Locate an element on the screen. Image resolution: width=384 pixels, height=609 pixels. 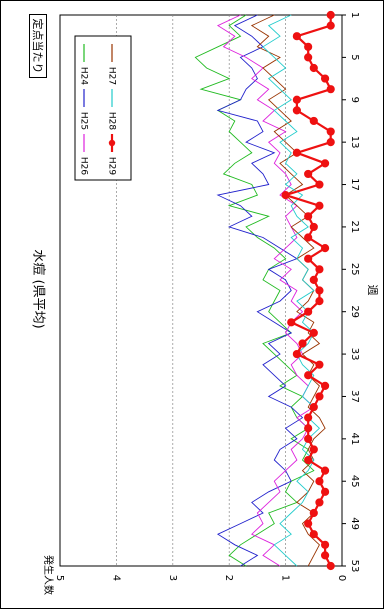
legend-marker-H29 is located at coordinates (112, 143).